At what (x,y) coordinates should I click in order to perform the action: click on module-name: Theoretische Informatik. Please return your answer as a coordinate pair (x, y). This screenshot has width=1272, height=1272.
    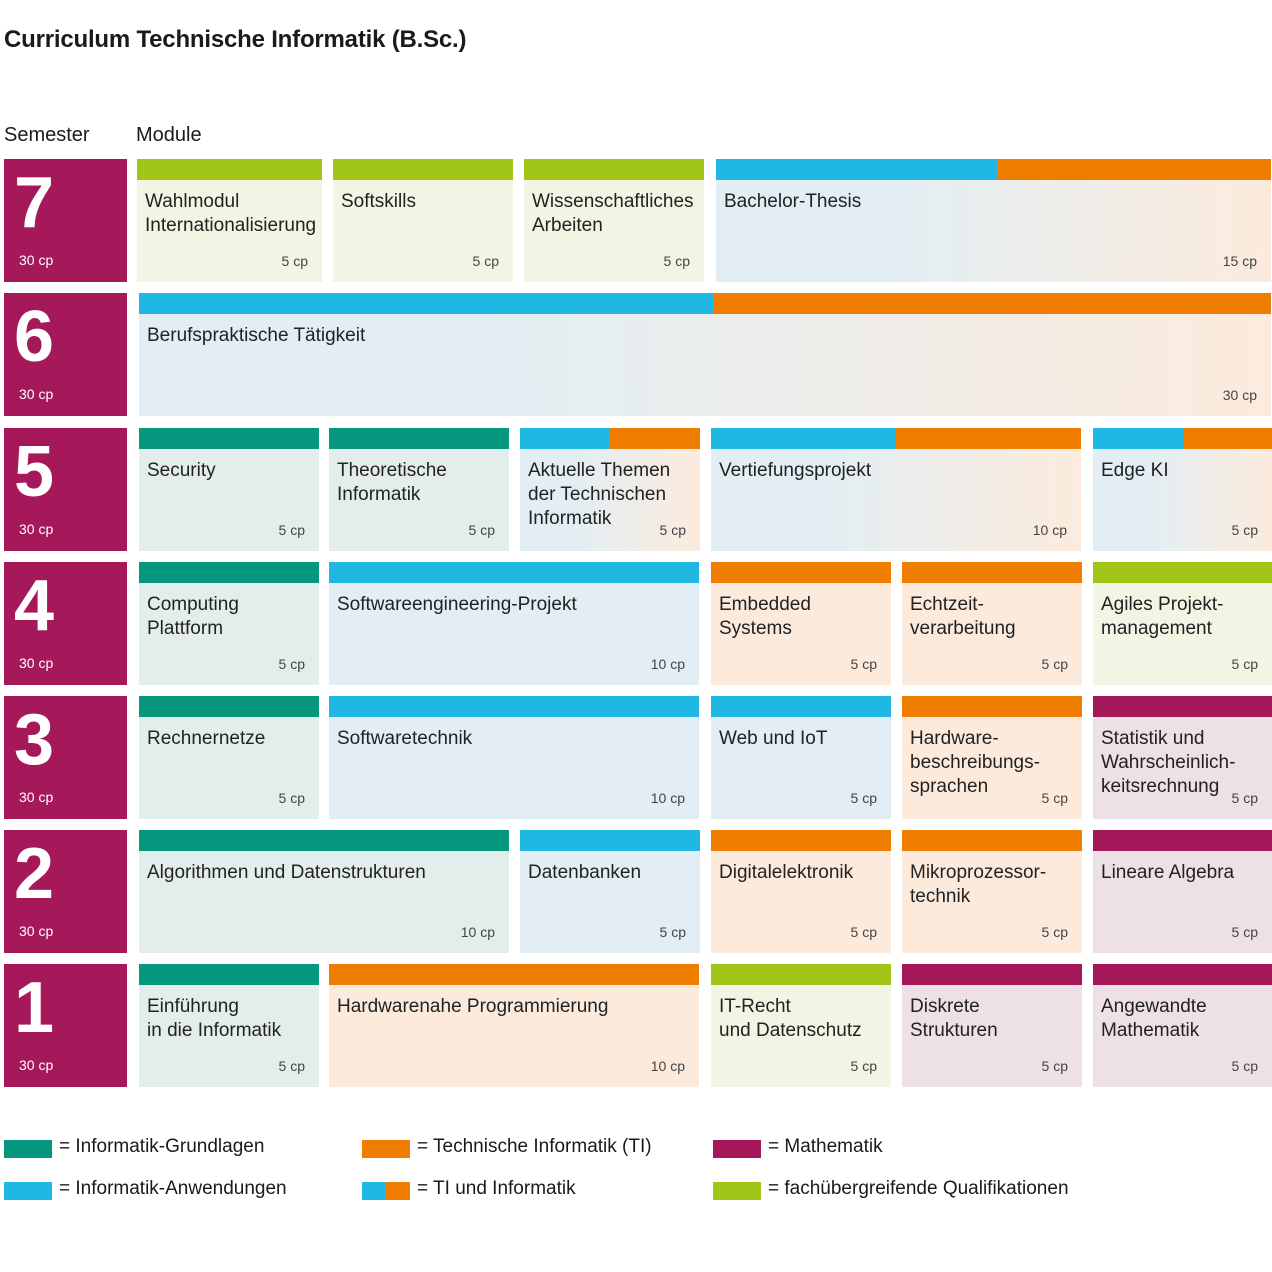
    Looking at the image, I should click on (392, 482).